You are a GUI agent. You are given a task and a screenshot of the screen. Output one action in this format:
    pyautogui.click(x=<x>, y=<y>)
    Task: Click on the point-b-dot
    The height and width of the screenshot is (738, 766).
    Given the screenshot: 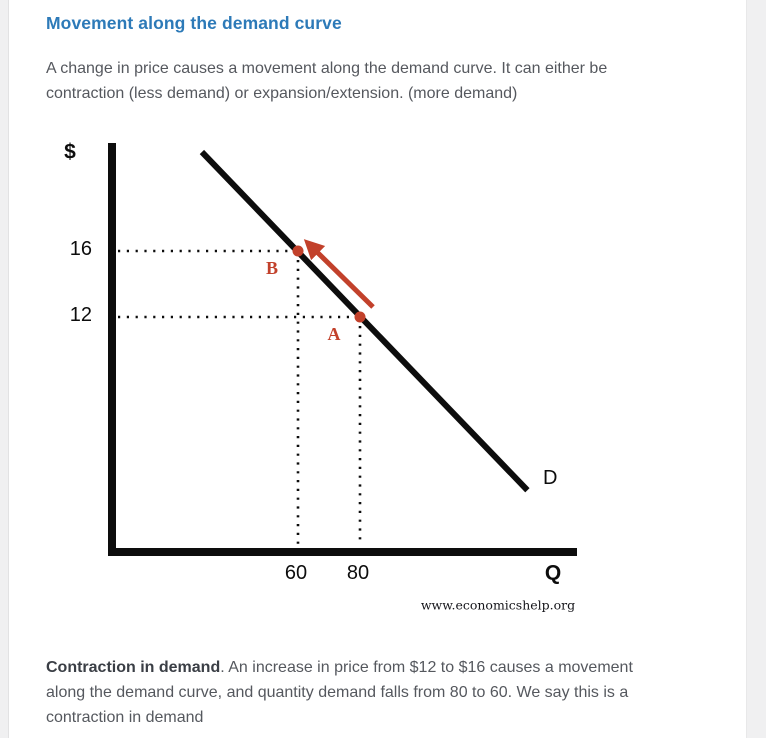 What is the action you would take?
    pyautogui.click(x=298, y=251)
    